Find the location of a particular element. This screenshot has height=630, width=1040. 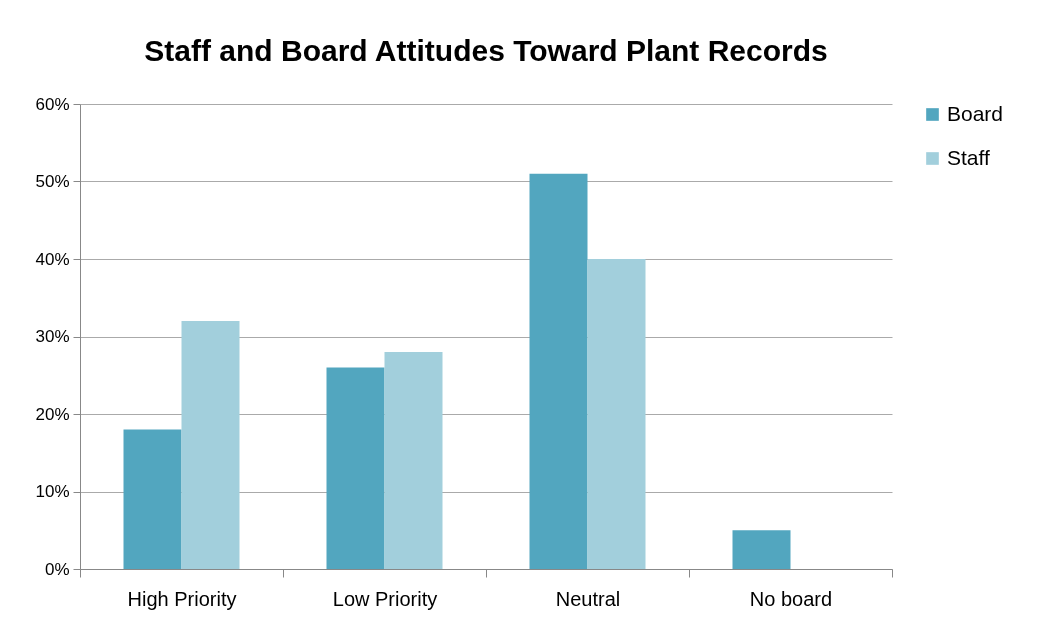

x-tick-label: Low Priority is located at coordinates (385, 598).